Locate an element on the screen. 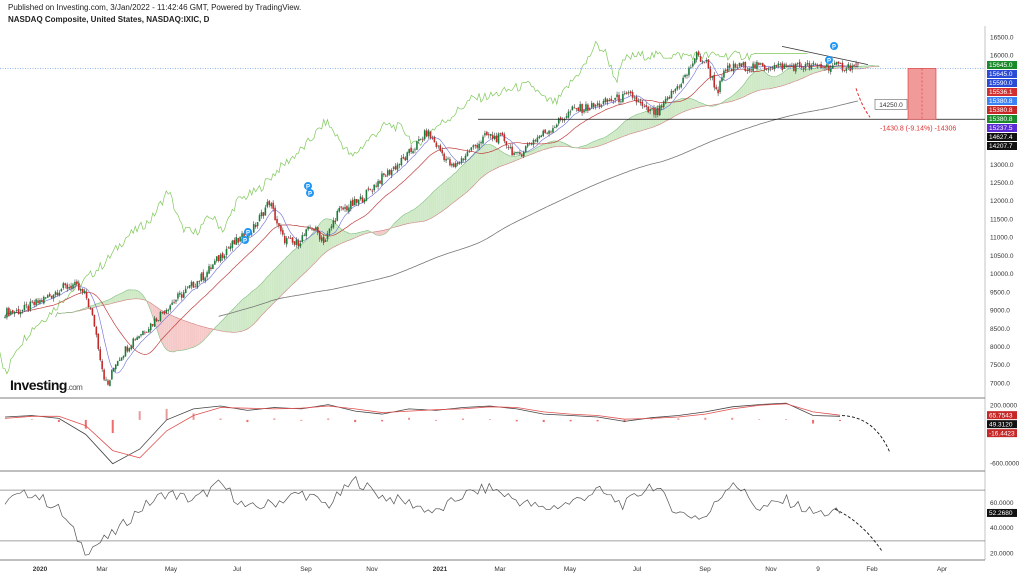  macd-tag-bg is located at coordinates (1002, 424).